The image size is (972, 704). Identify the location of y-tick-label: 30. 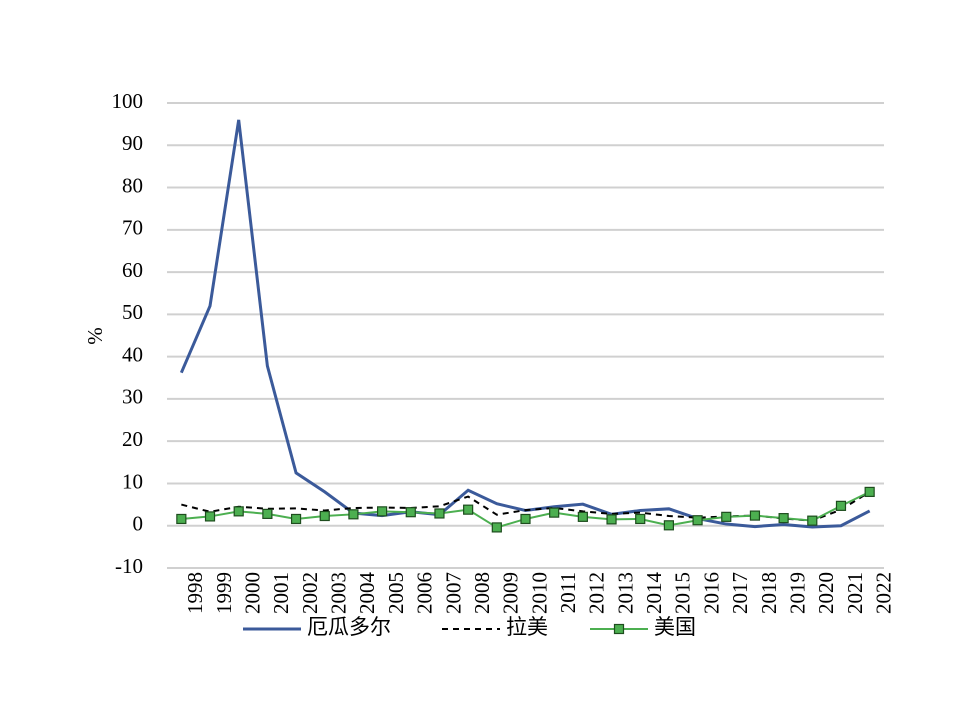
(132, 397).